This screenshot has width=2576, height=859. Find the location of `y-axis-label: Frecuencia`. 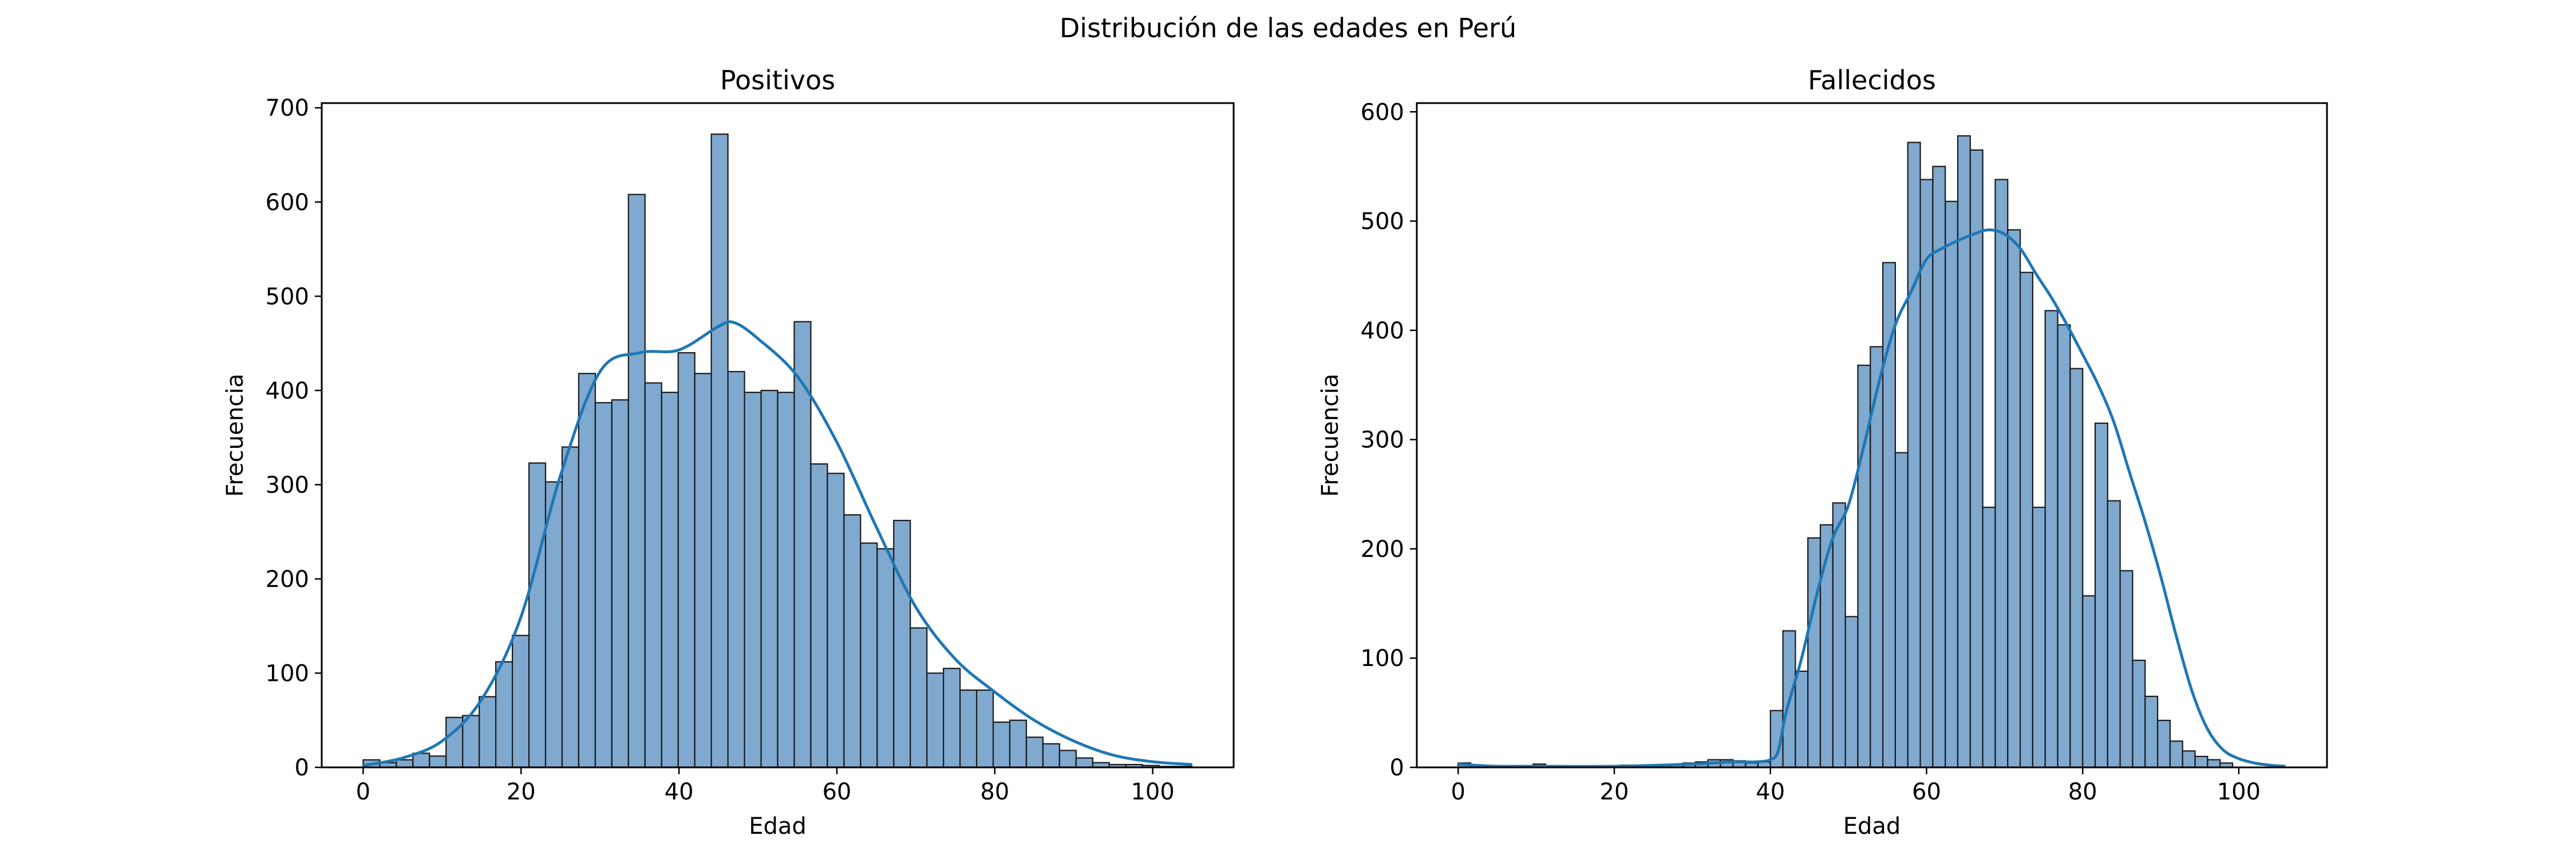

y-axis-label: Frecuencia is located at coordinates (1330, 435).